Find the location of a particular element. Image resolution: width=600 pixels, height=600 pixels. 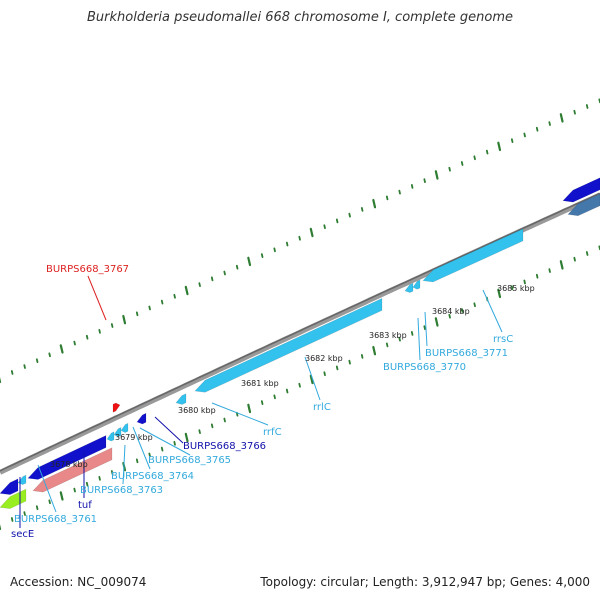

gene-label: BURPS668_3766 is located at coordinates (224, 446).